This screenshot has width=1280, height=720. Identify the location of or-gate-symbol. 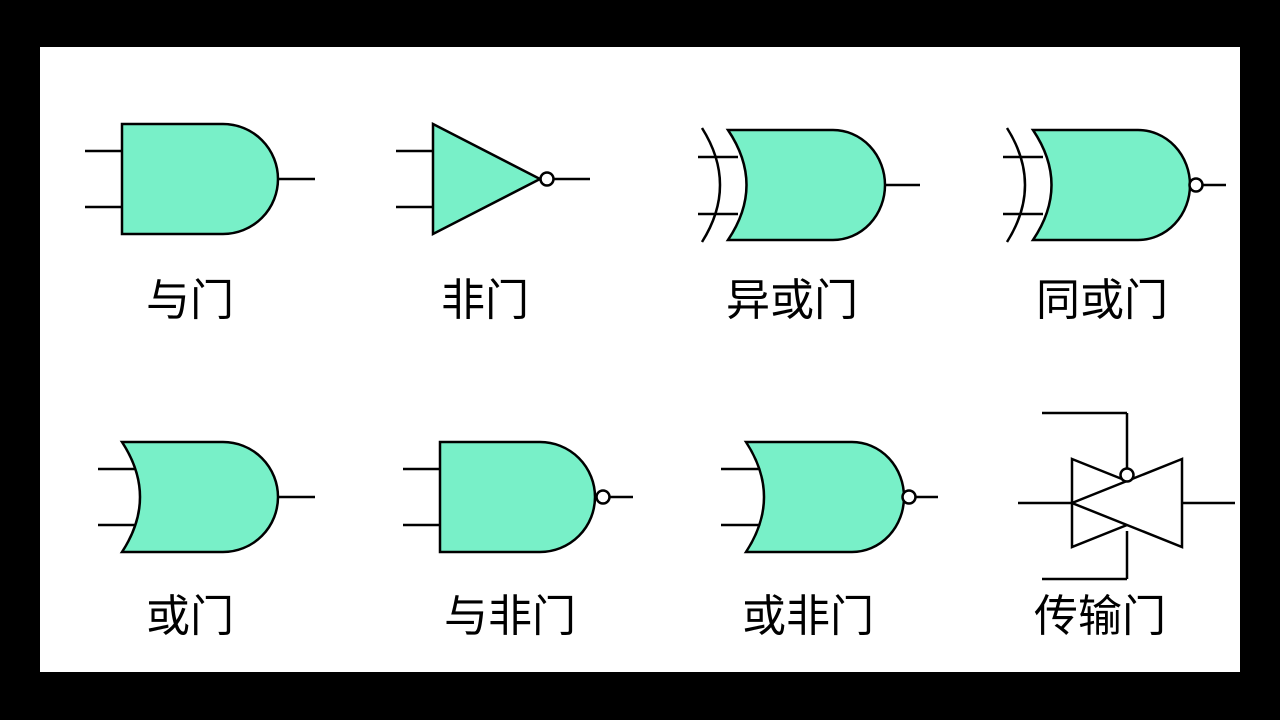
(206, 497).